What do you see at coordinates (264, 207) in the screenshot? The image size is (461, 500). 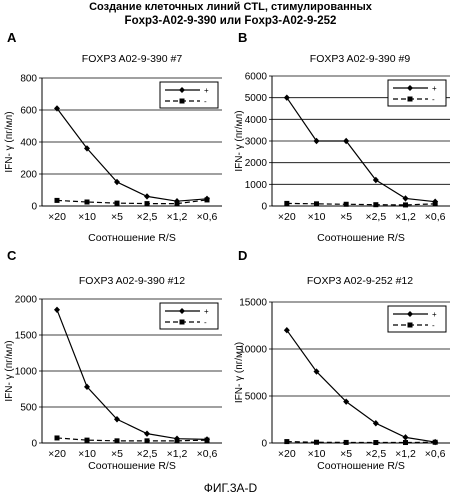 I see `panel-b-y-tick-label: 0` at bounding box center [264, 207].